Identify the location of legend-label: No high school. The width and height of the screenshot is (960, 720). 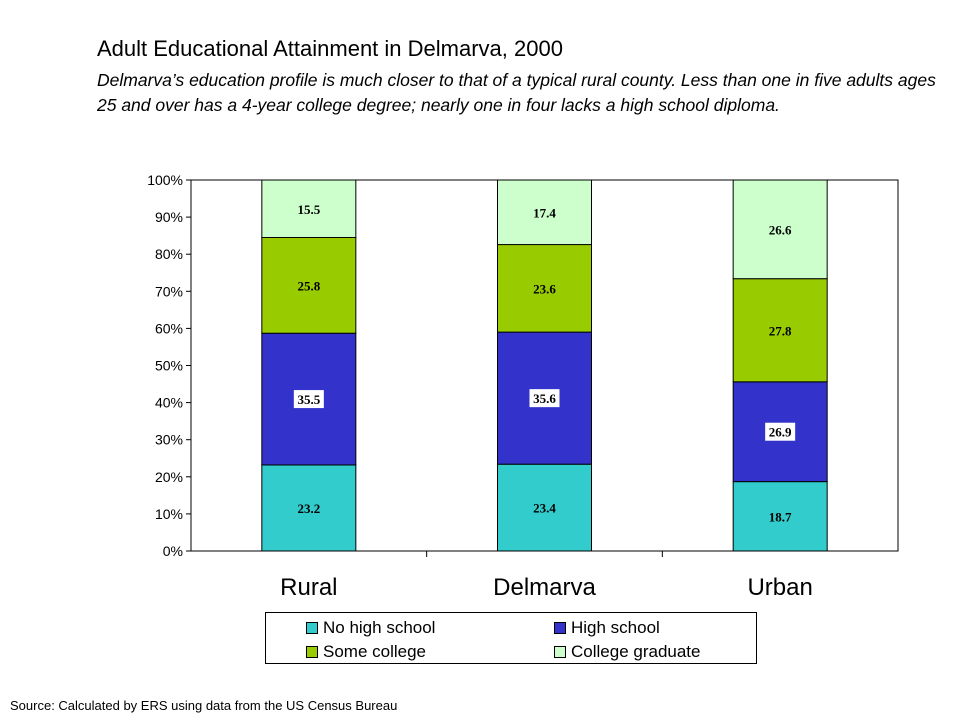
(379, 627).